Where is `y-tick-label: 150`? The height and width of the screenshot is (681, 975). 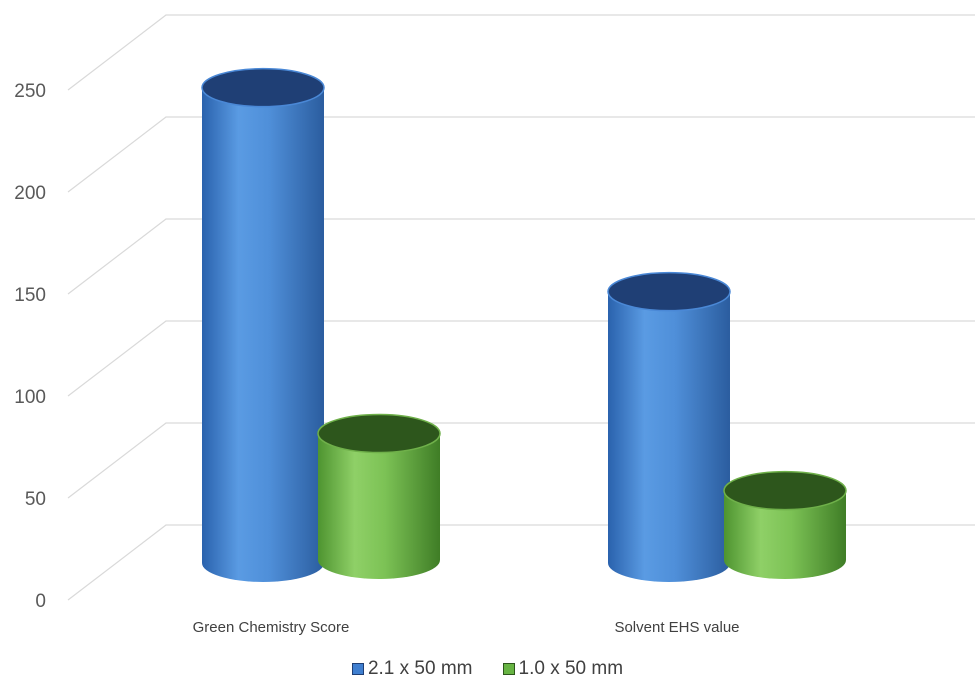 y-tick-label: 150 is located at coordinates (30, 295).